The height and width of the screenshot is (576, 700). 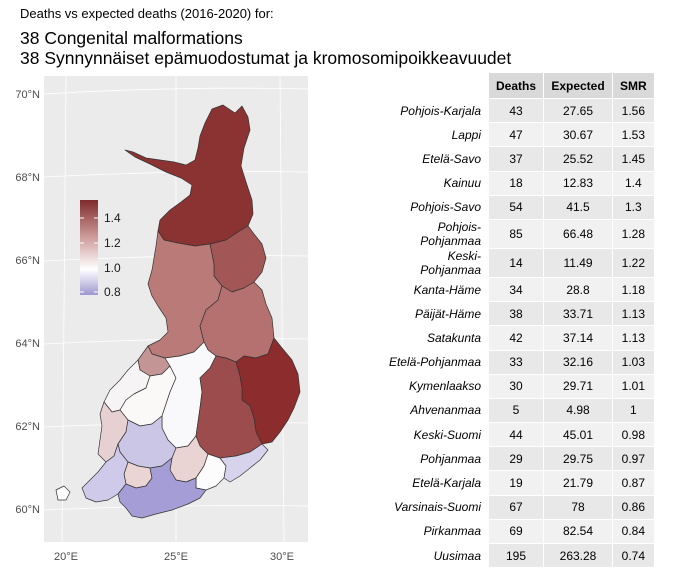 I want to click on table-row: Kainuu 18 12.83 1.4, so click(x=520, y=183).